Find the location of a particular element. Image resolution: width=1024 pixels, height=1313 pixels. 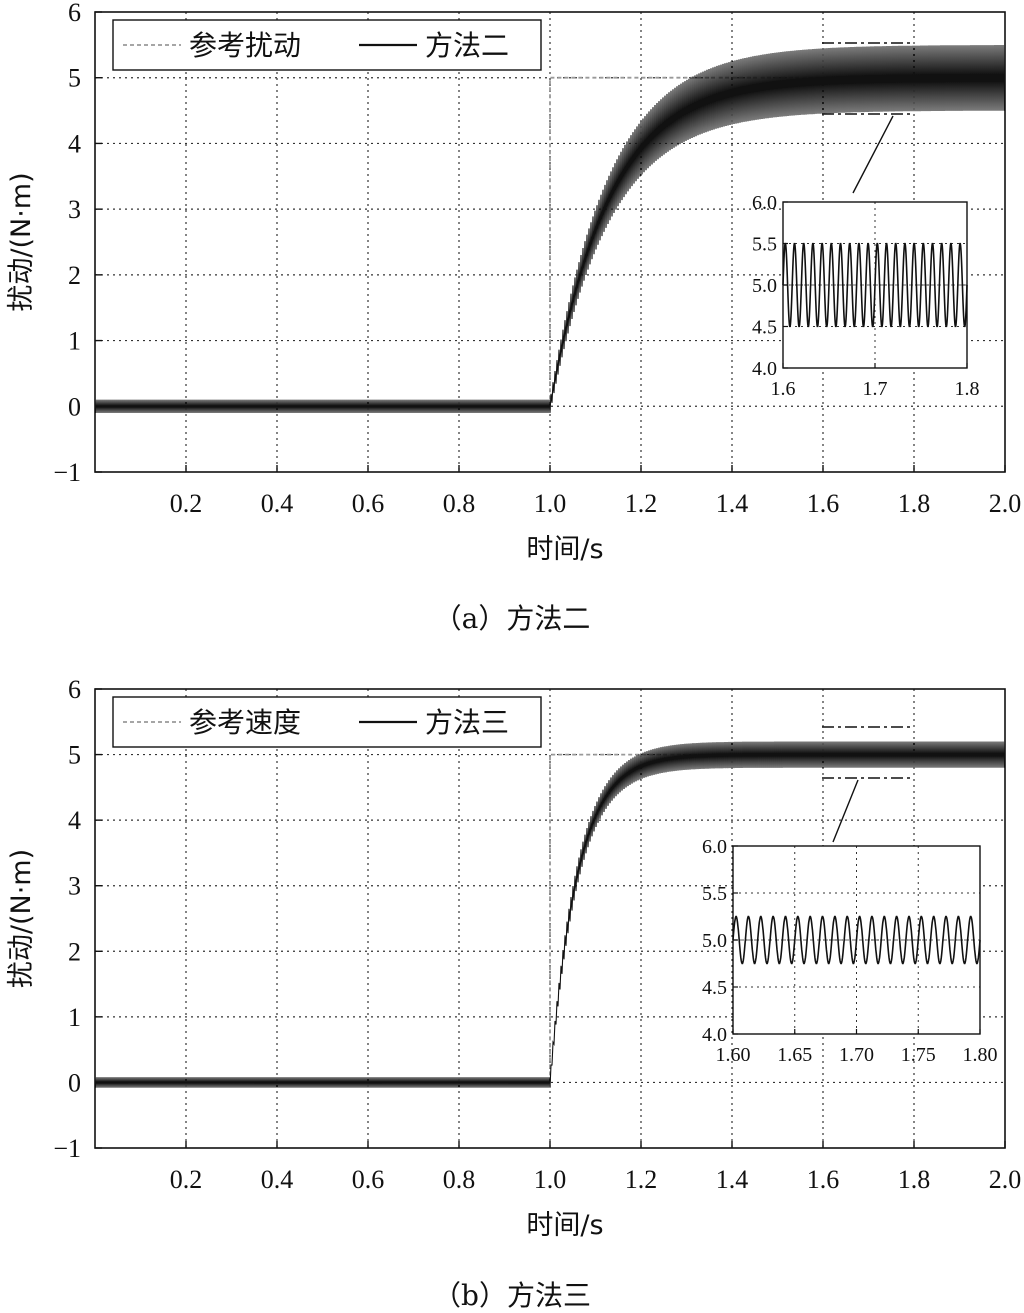

inset-x-tick-label: 1.65 is located at coordinates (794, 1055).